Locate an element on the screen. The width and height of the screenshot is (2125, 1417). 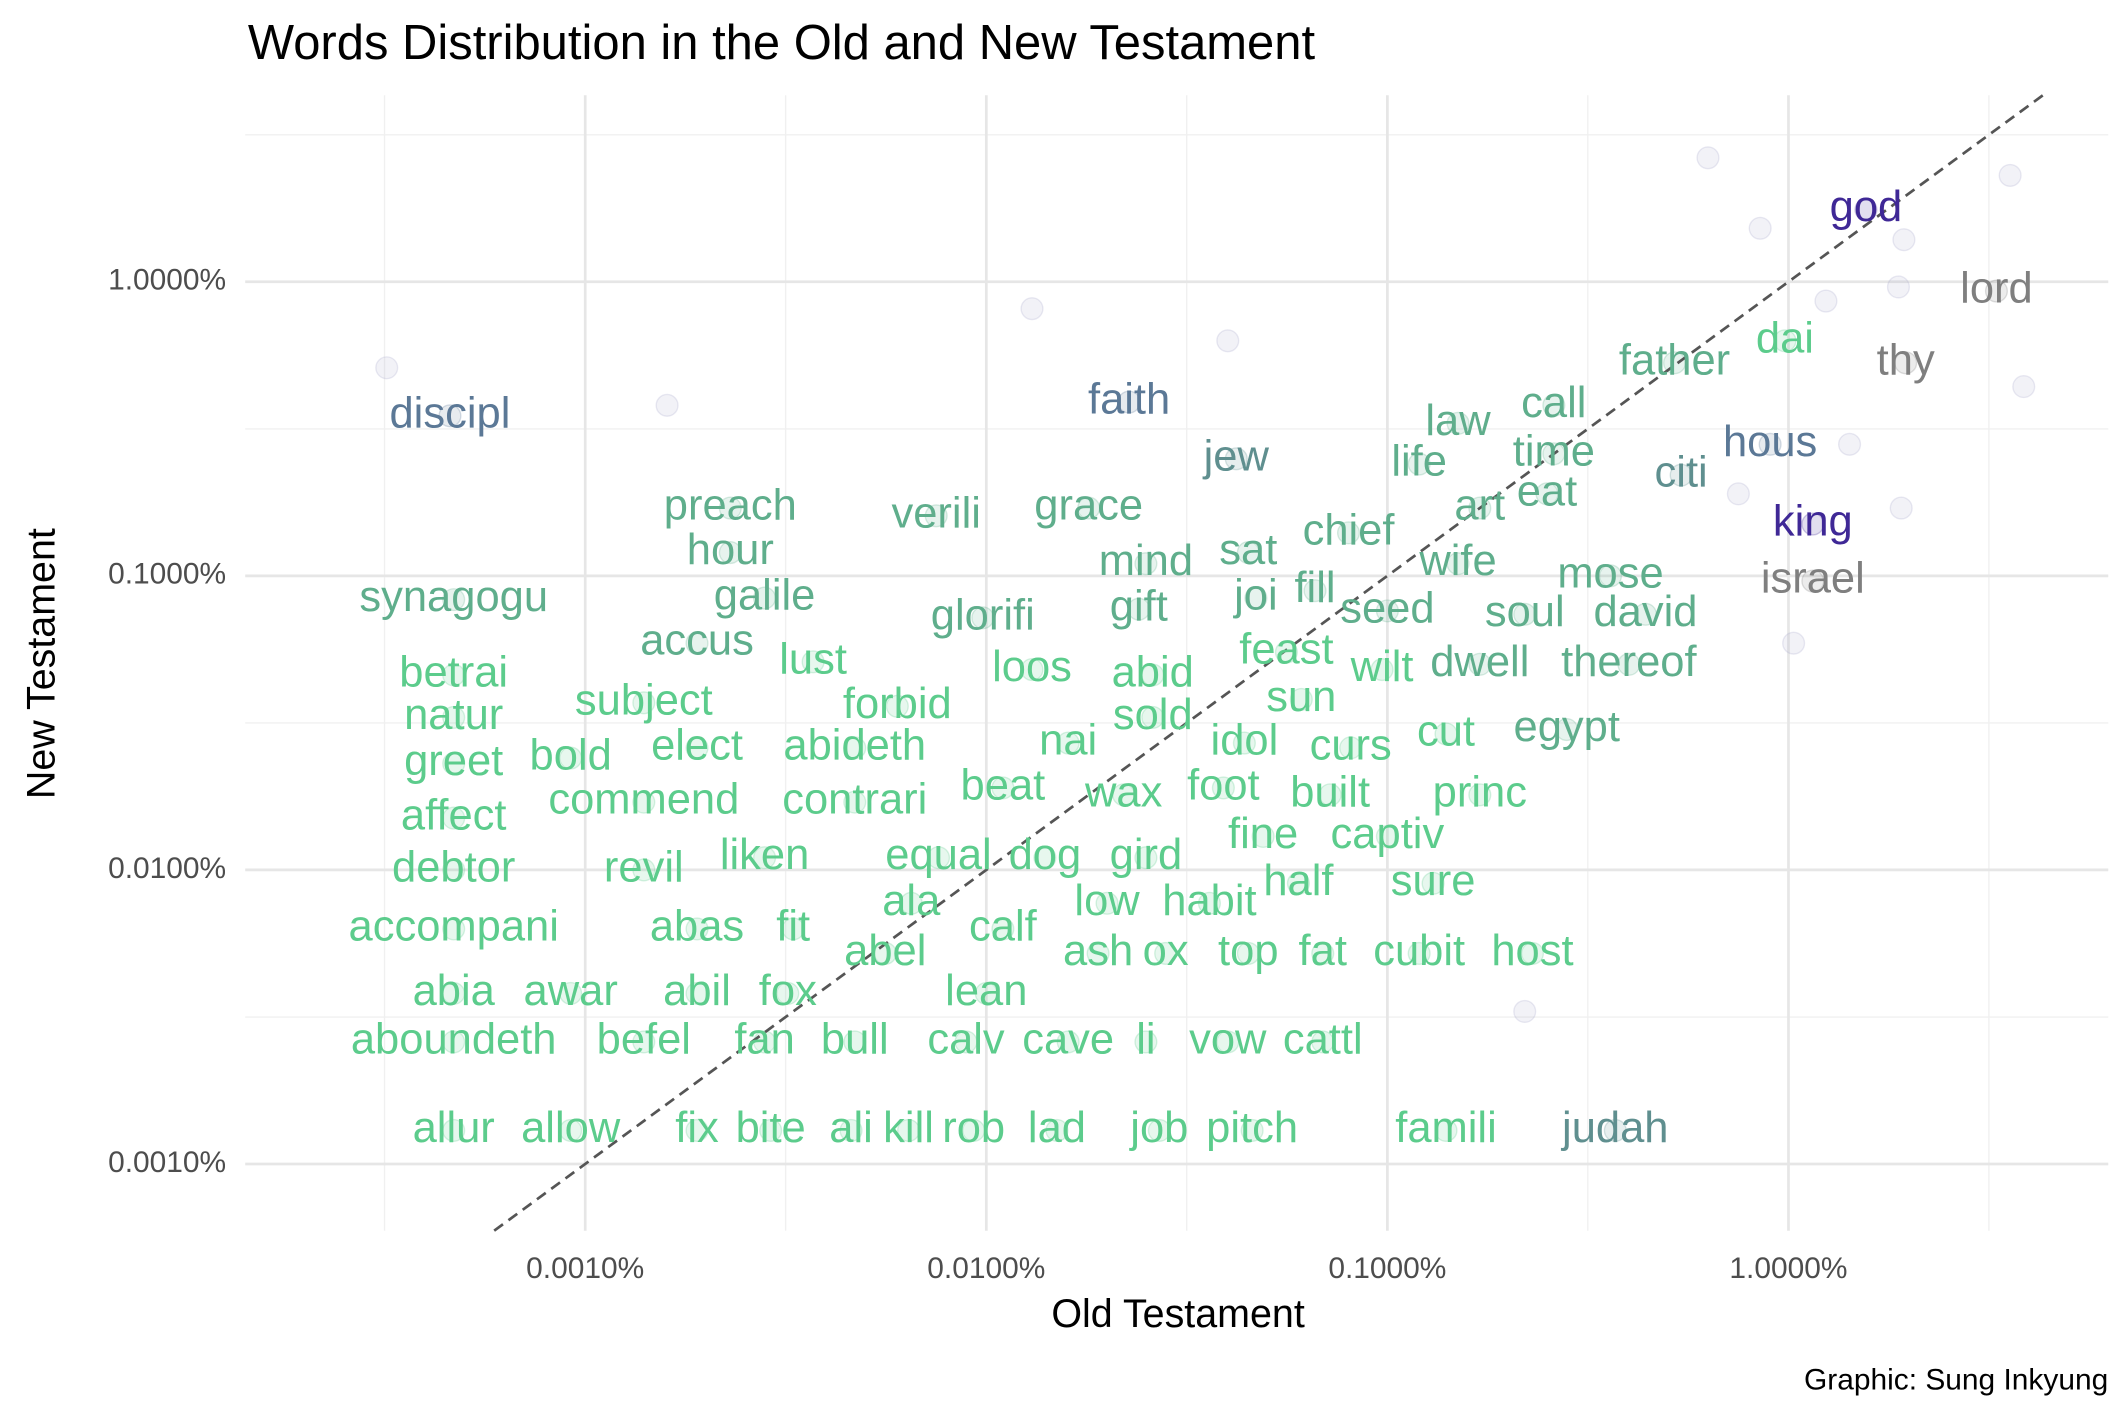
word-label: famili is located at coordinates (1446, 1128).